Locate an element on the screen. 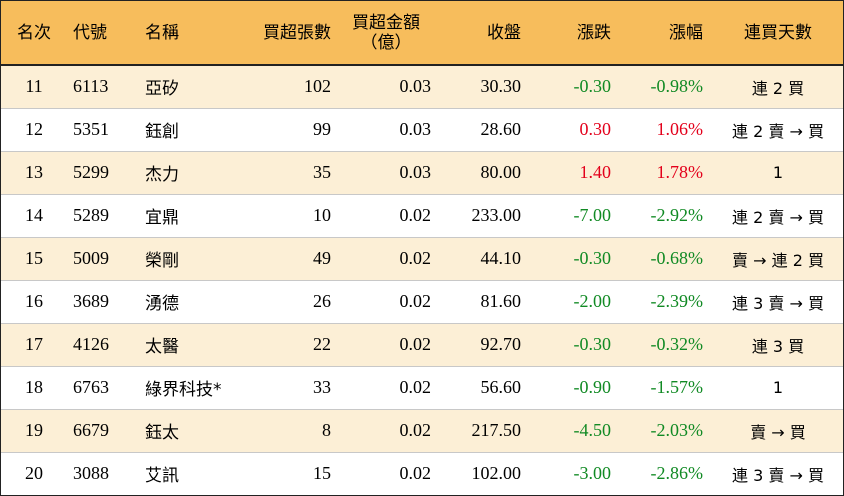 The height and width of the screenshot is (496, 844). cell-change: -3.00 is located at coordinates (592, 473).